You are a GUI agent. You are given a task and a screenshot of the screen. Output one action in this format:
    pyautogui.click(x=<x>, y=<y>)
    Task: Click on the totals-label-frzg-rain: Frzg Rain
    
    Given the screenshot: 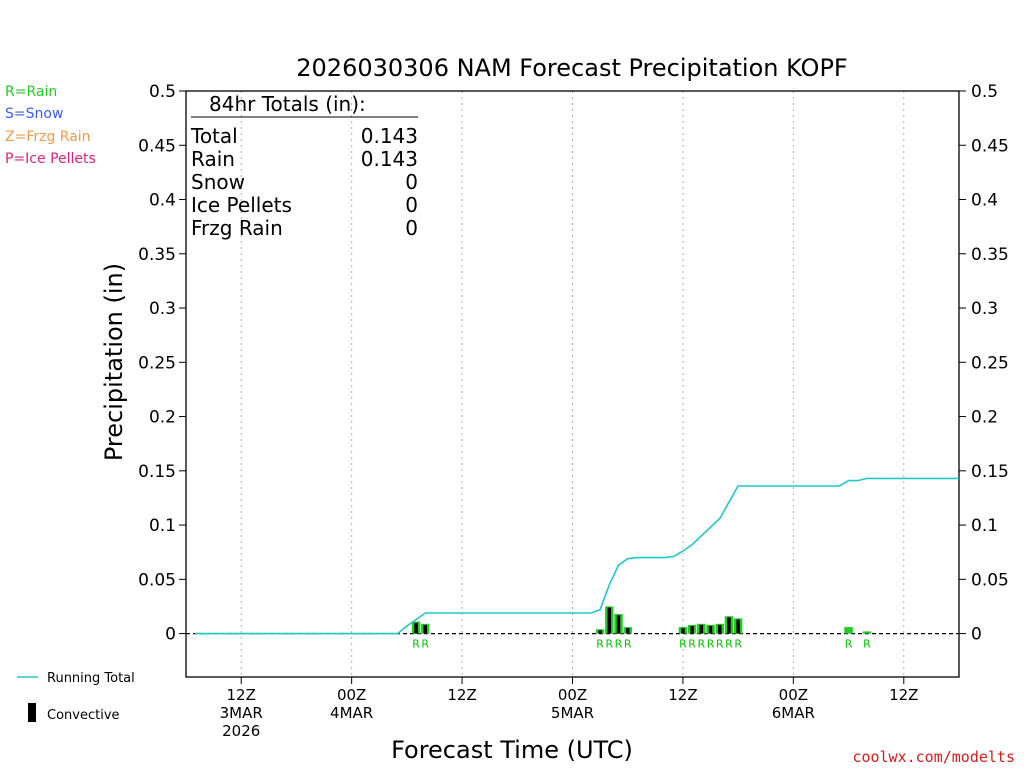 What is the action you would take?
    pyautogui.click(x=237, y=228)
    